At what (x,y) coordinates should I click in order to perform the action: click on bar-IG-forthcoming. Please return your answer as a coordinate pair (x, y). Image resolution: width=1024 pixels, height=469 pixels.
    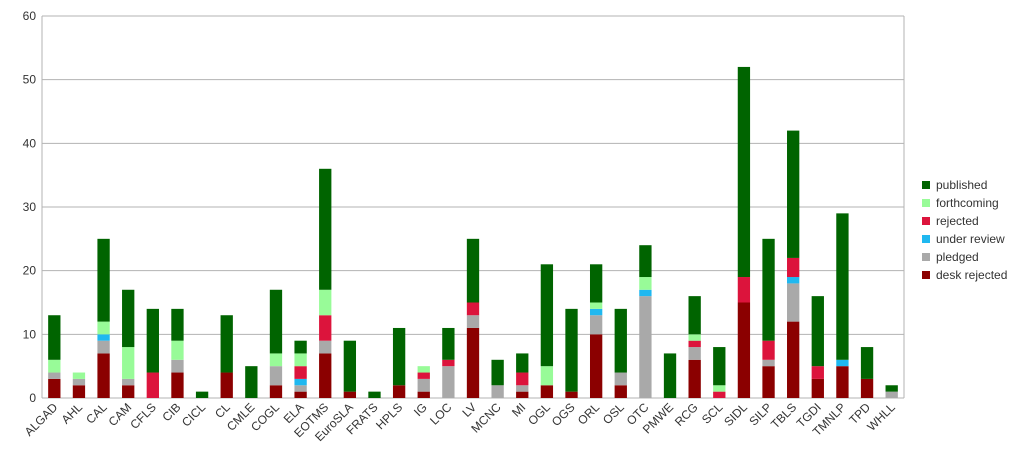
    Looking at the image, I should click on (423, 369).